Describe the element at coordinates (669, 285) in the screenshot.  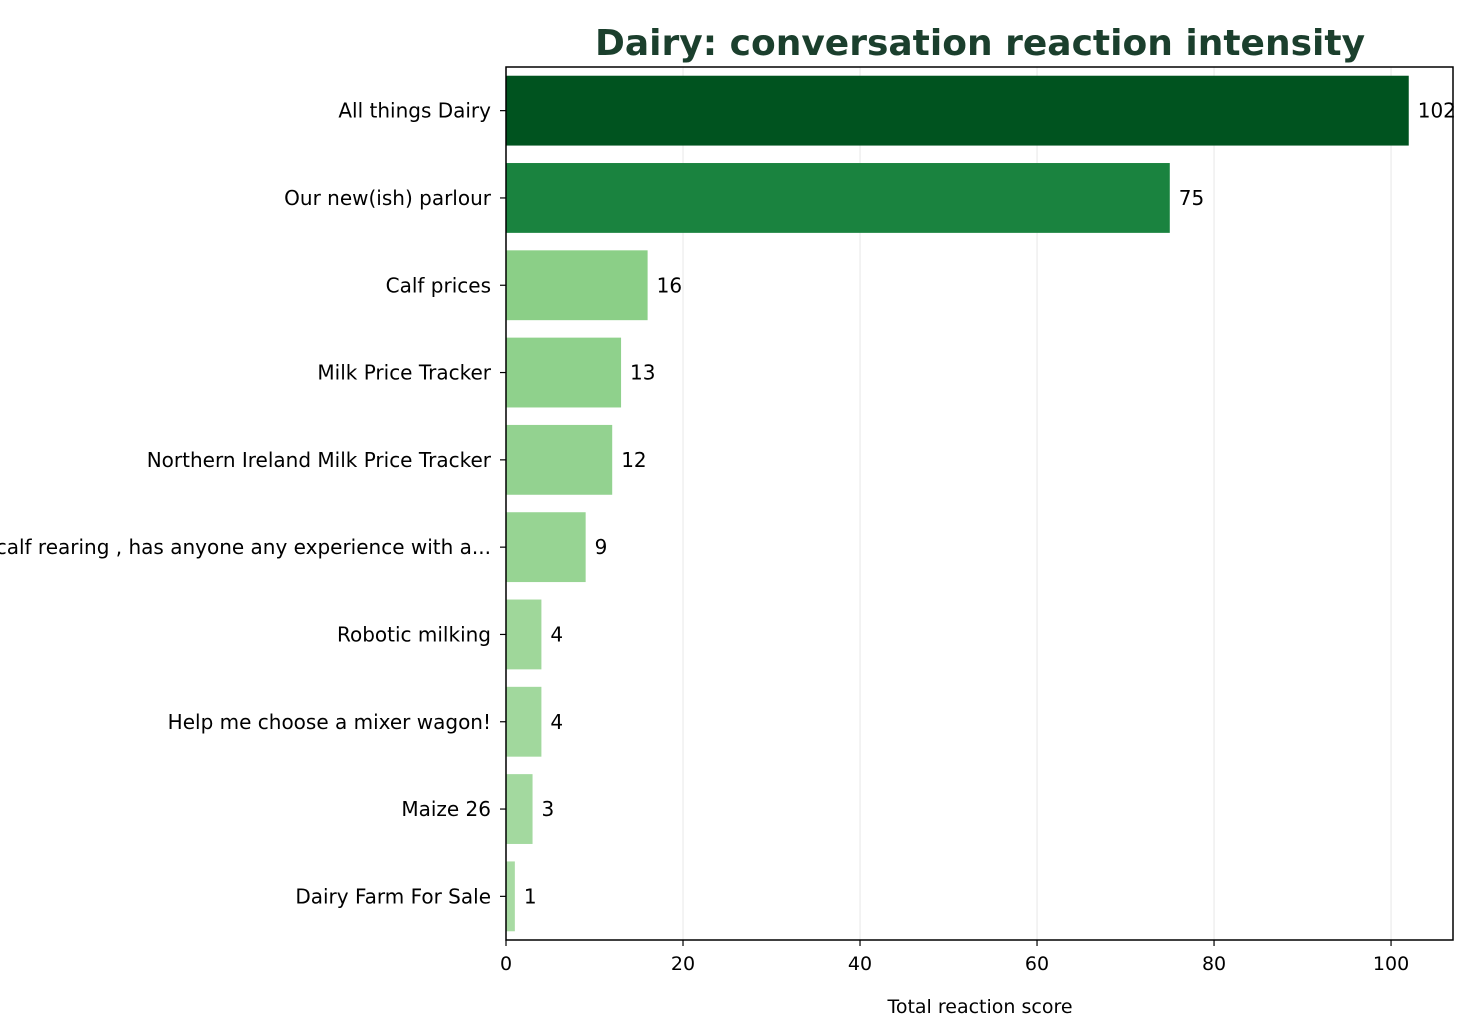
I see `bar-value-label: 16` at that location.